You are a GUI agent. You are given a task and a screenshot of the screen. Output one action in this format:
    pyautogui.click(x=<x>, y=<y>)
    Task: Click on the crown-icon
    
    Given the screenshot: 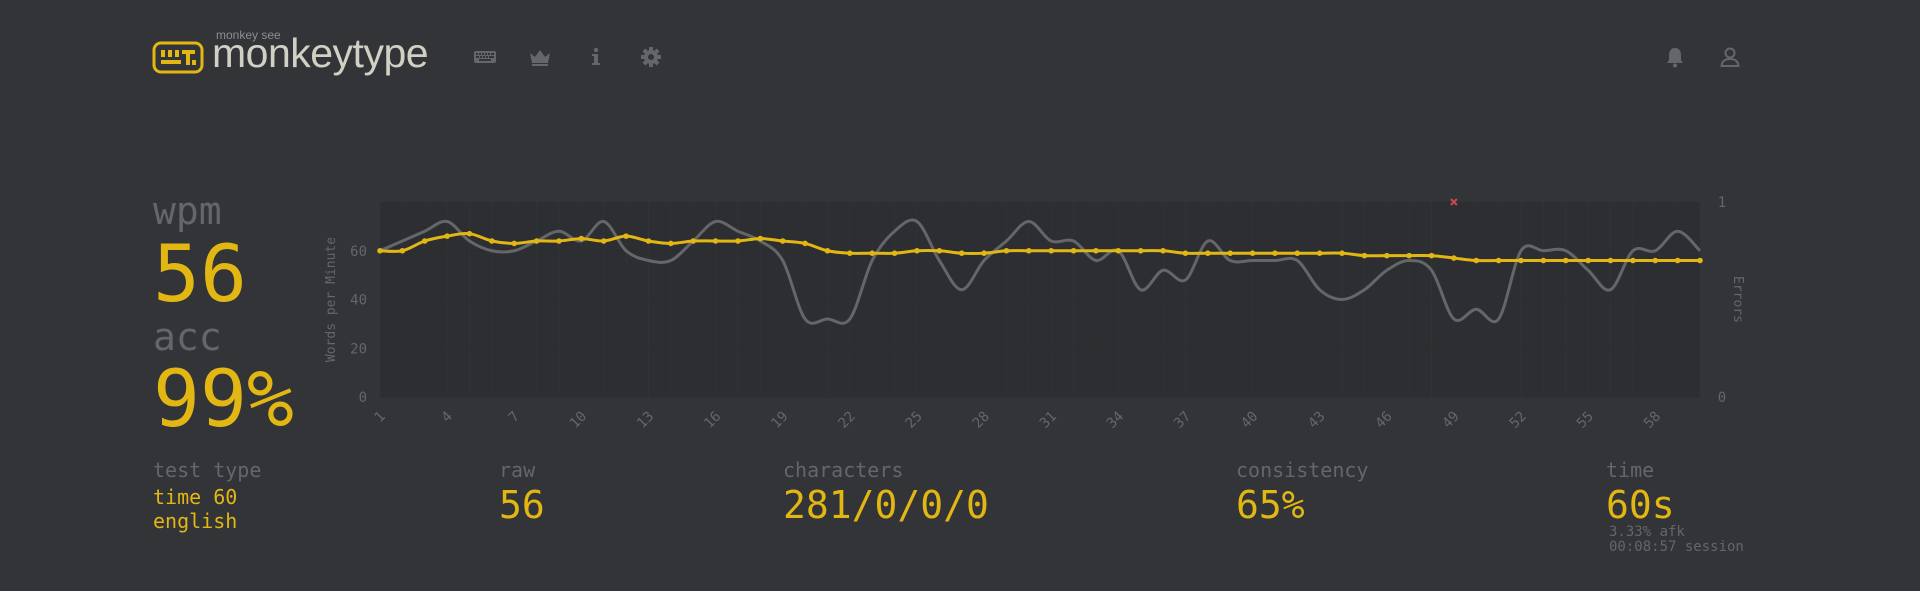 What is the action you would take?
    pyautogui.click(x=540, y=57)
    